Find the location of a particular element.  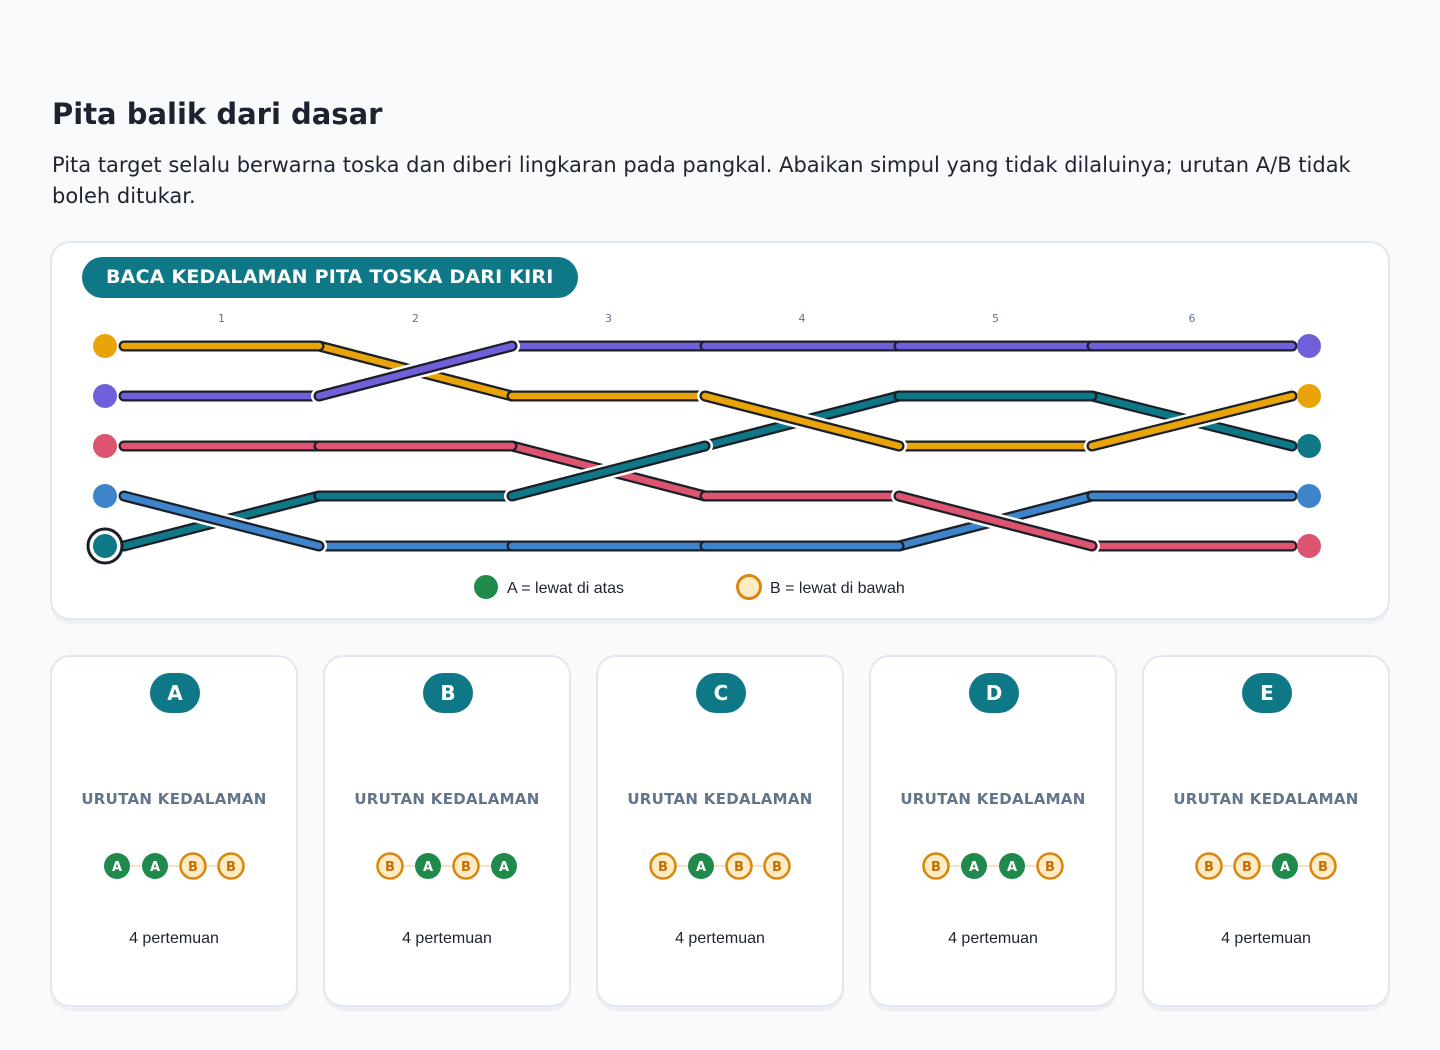

option-card-a: A URUTAN KEDALAMAN A A B B 4 pertemuan is located at coordinates (174, 831).